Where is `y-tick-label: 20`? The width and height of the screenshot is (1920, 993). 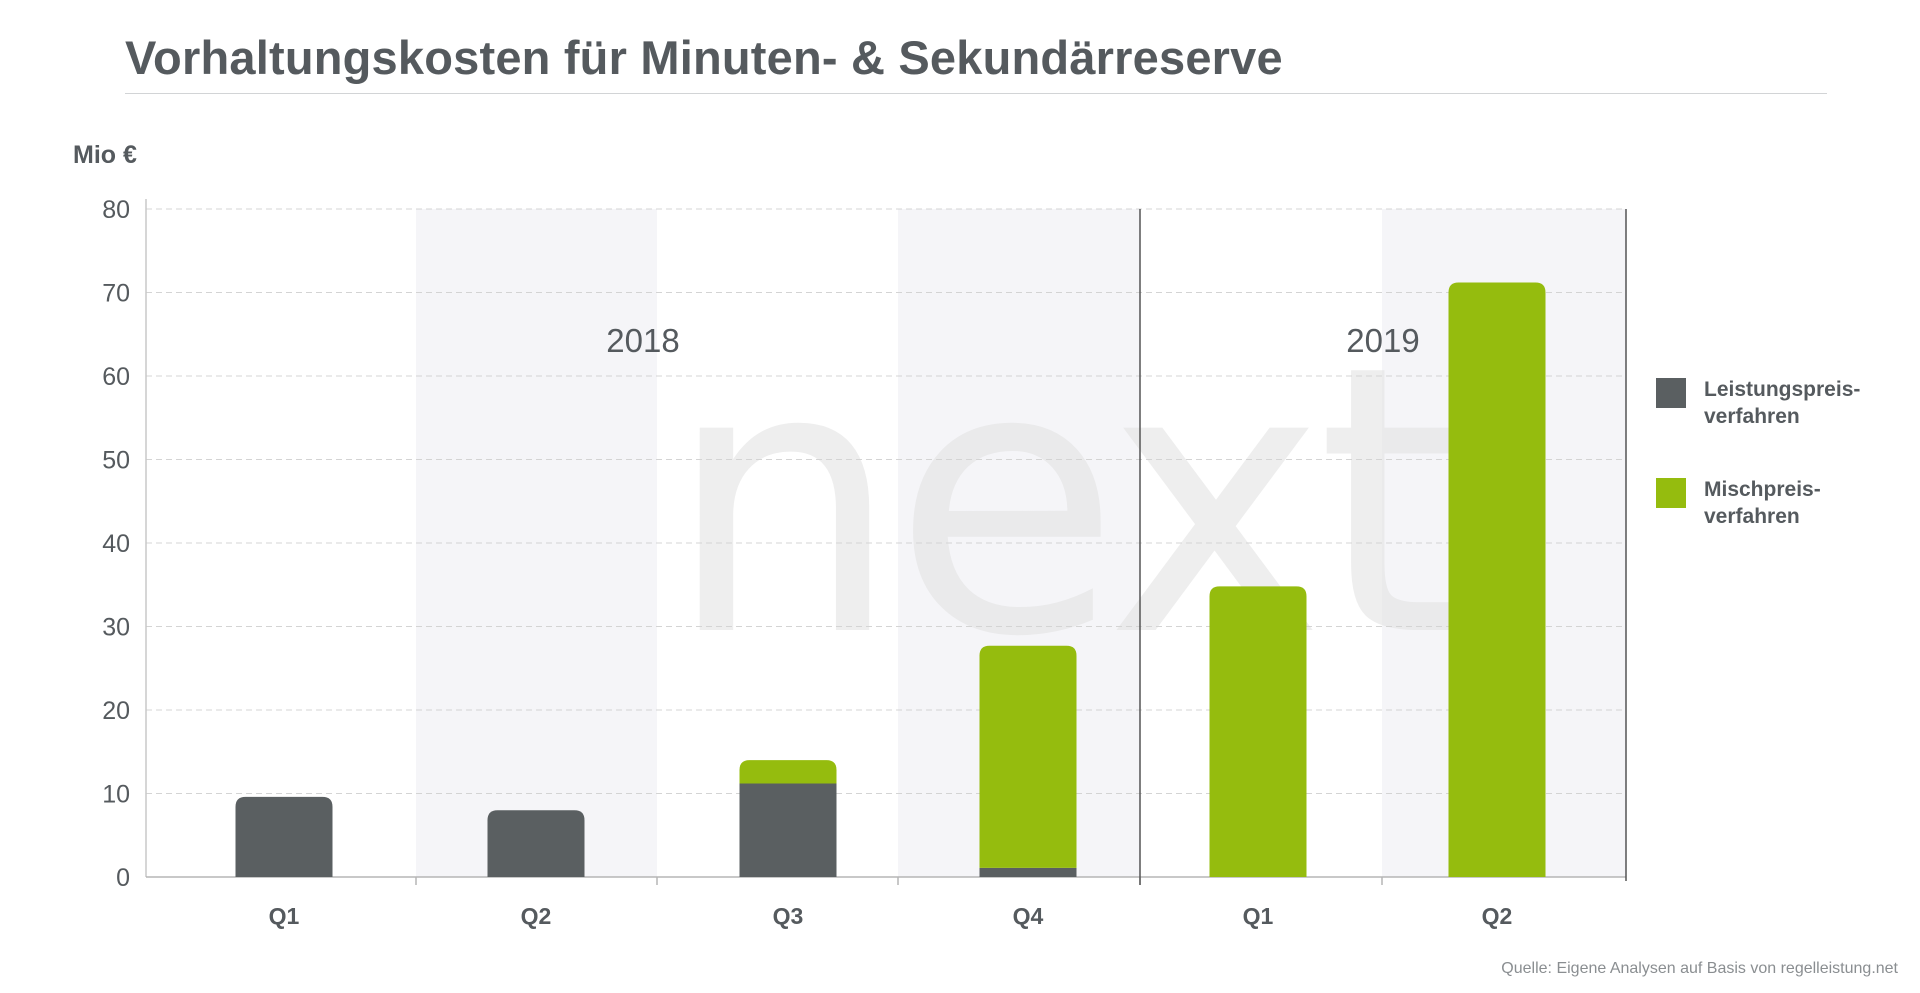 y-tick-label: 20 is located at coordinates (116, 711).